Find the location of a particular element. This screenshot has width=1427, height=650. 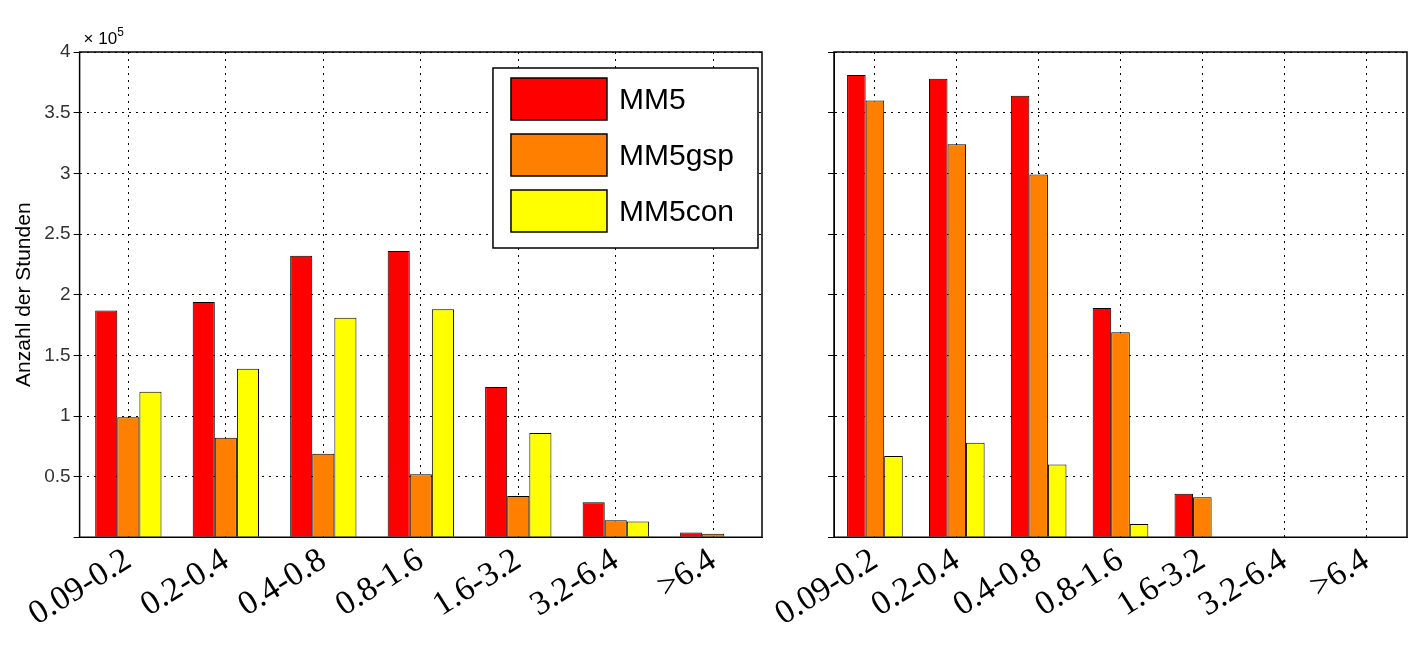

legend-label: MM5gsp is located at coordinates (676, 155).